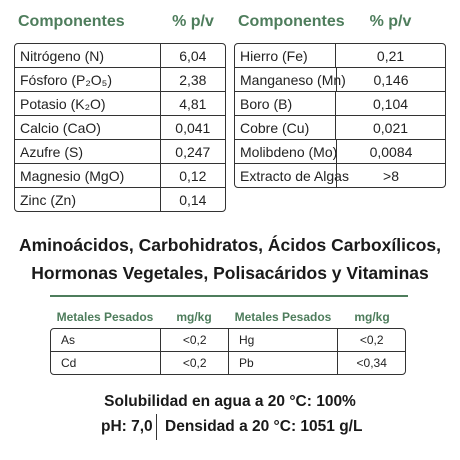 This screenshot has height=460, width=460. What do you see at coordinates (228, 317) in the screenshot?
I see `metals-header: Metales Pesados mg/kg Metales Pesados mg/kg` at bounding box center [228, 317].